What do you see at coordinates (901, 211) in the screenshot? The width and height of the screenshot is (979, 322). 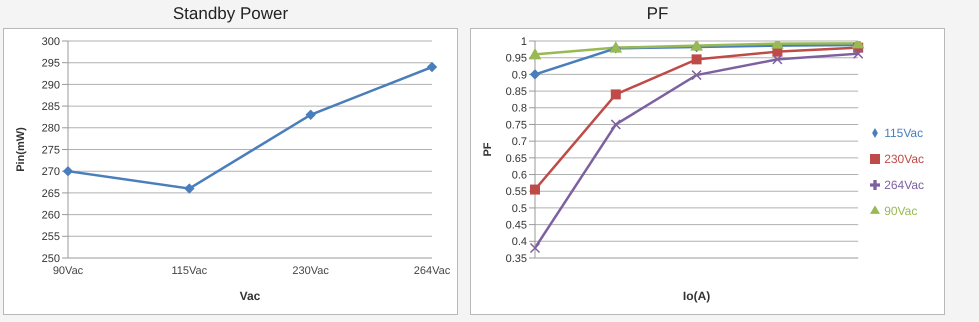 I see `legend-label: 90Vac` at bounding box center [901, 211].